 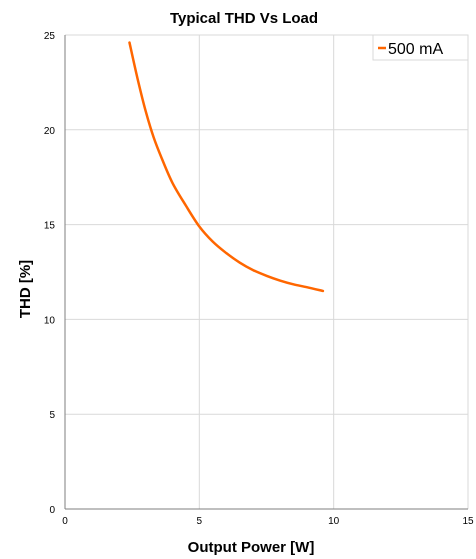 What do you see at coordinates (50, 36) in the screenshot?
I see `y-tick-label: 25` at bounding box center [50, 36].